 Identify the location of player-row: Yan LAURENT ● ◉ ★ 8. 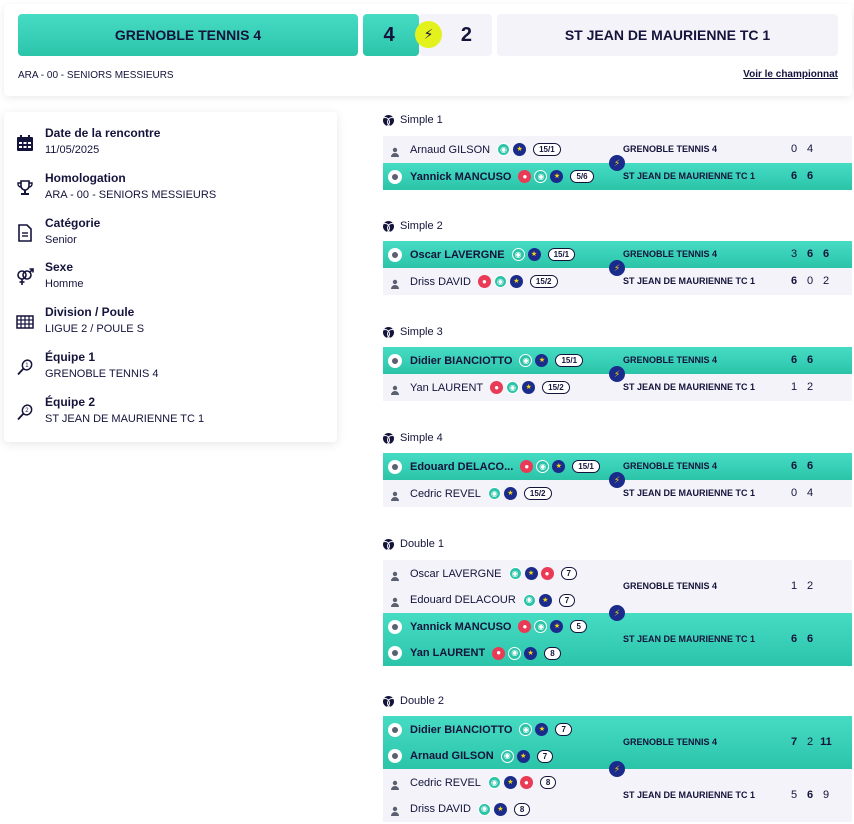
(472, 653).